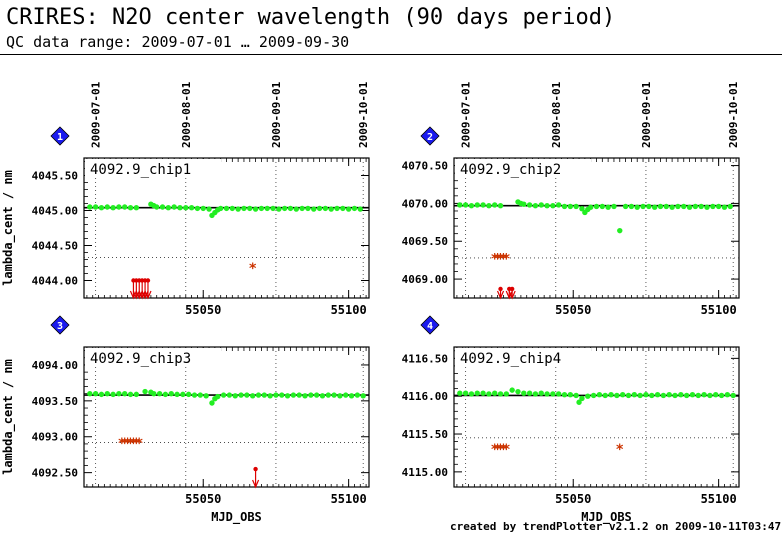 This screenshot has height=542, width=782. What do you see at coordinates (425, 396) in the screenshot?
I see `panel-4-ytick-label-2: 4116.00` at bounding box center [425, 396].